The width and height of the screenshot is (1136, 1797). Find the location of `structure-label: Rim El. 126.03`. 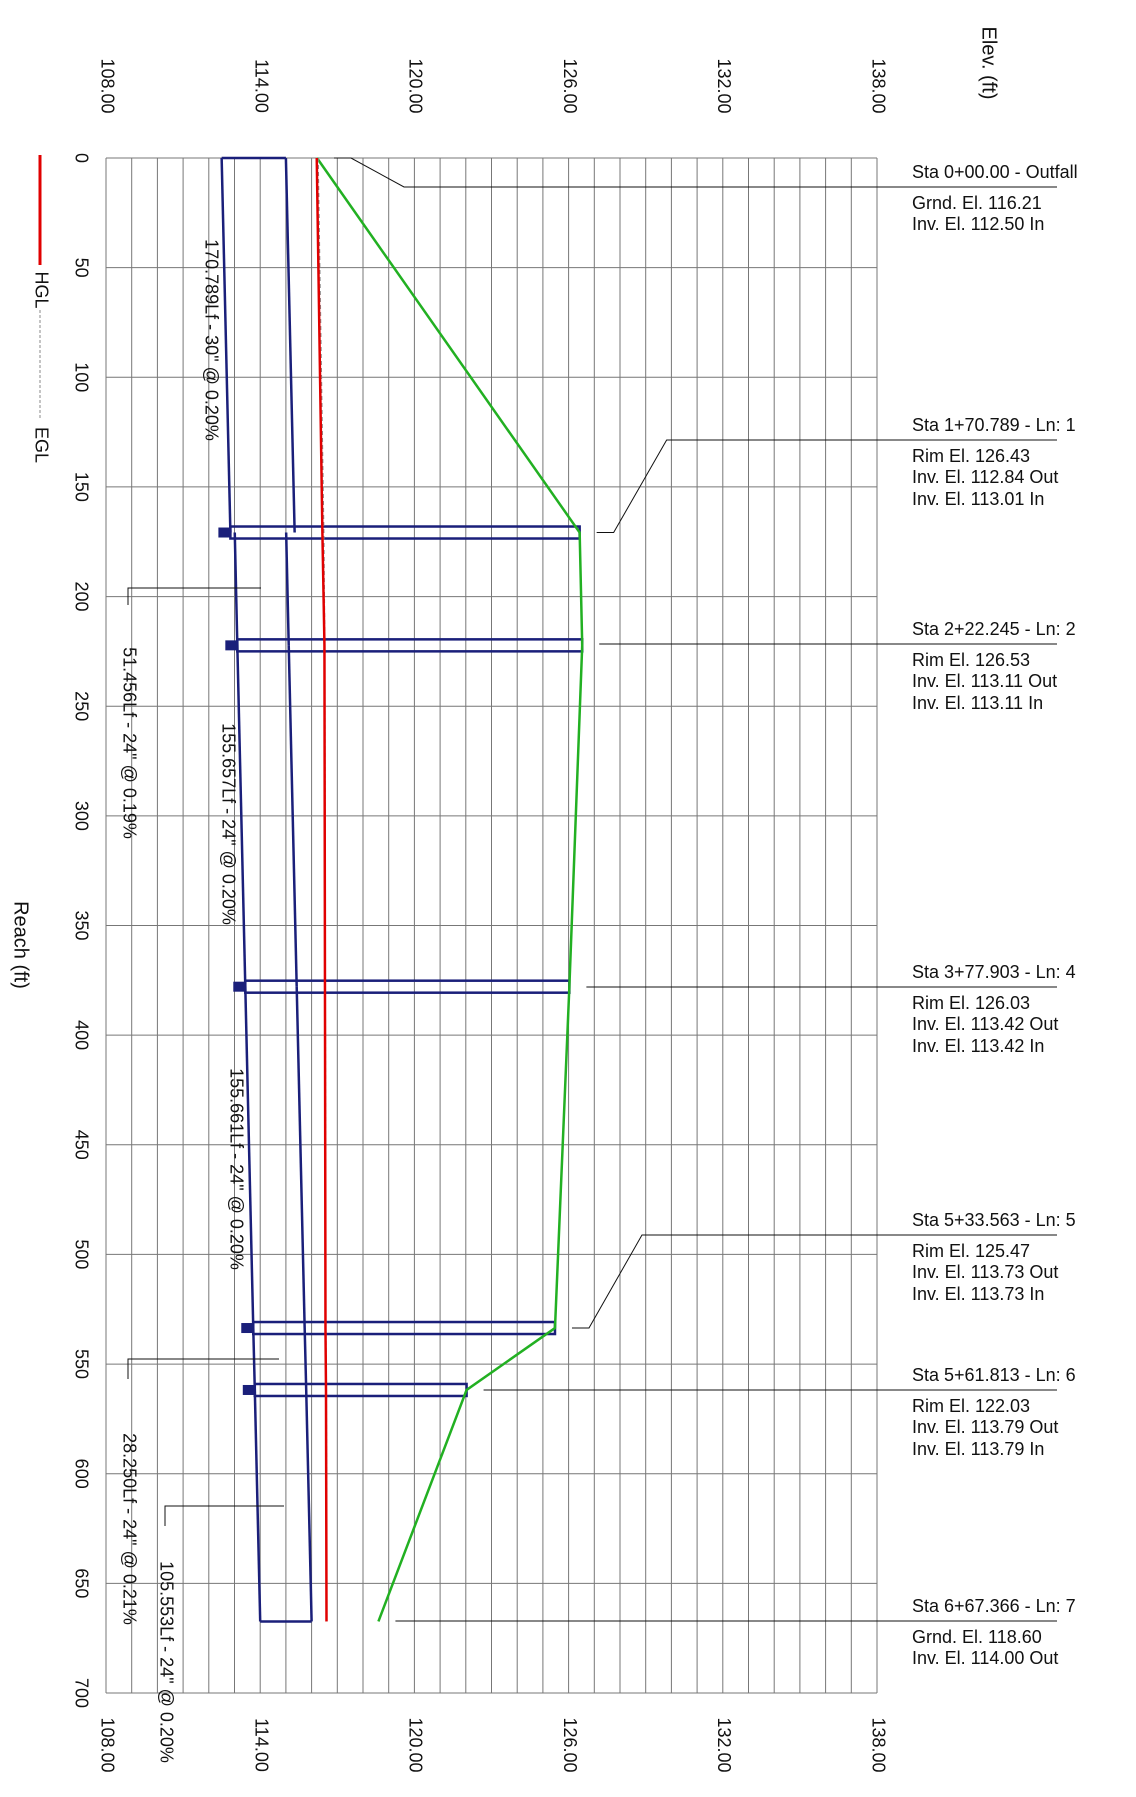

structure-label: Rim El. 126.03 is located at coordinates (971, 1003).